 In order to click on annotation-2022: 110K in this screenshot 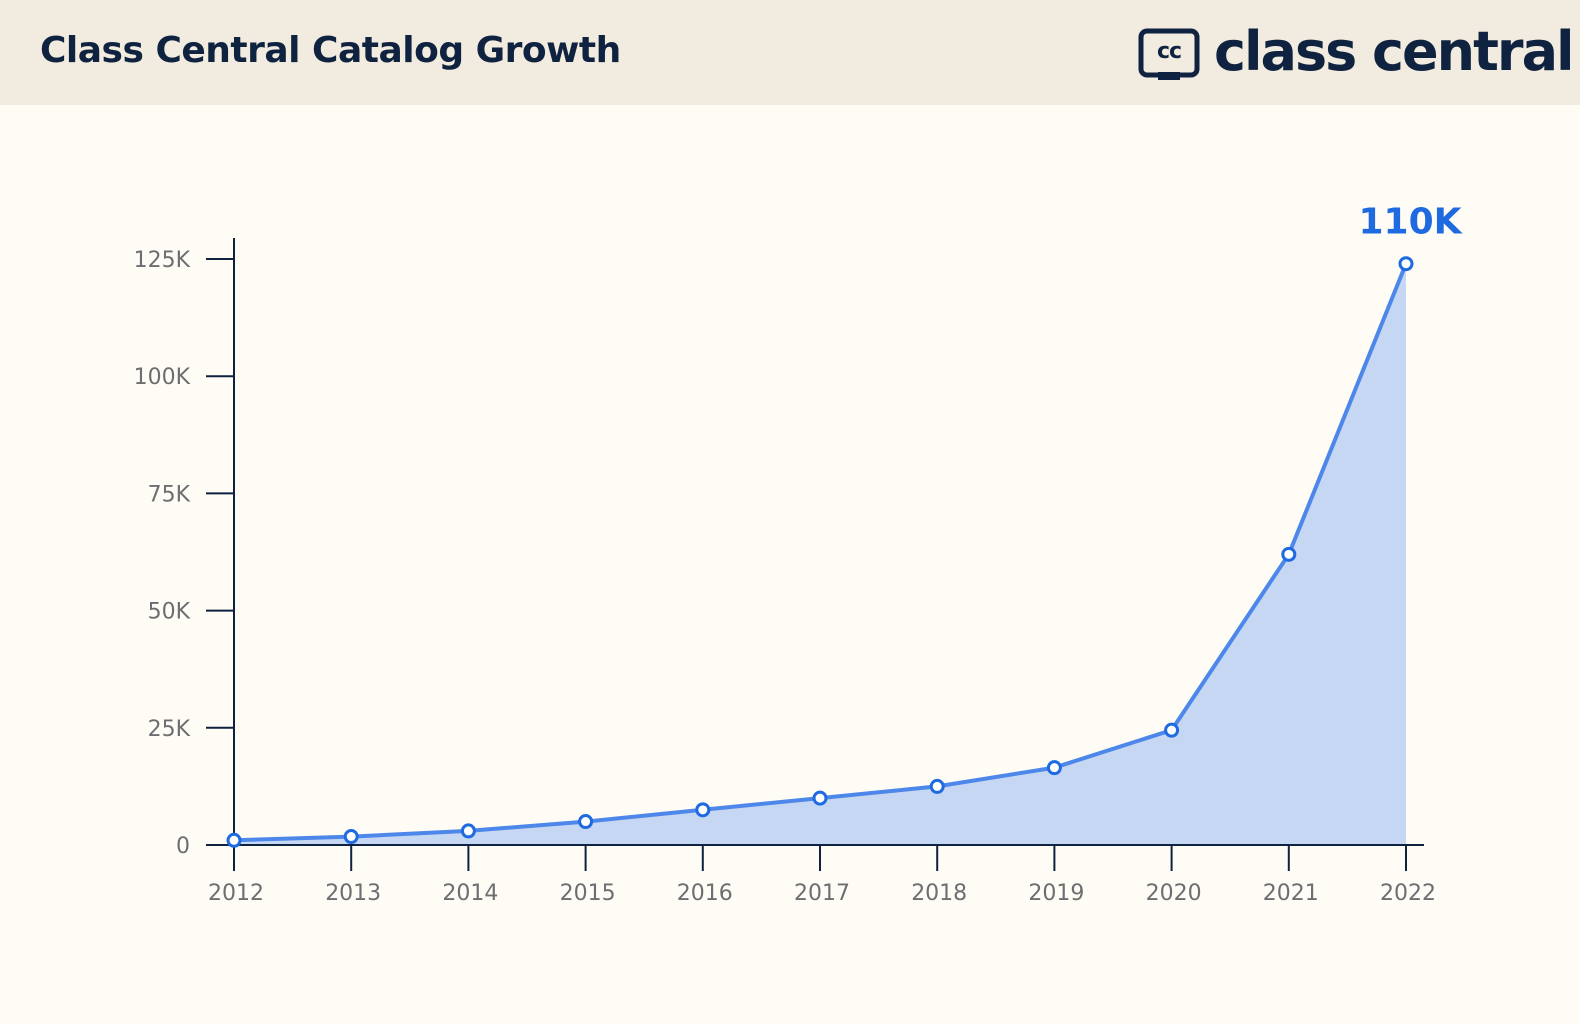, I will do `click(1410, 222)`.